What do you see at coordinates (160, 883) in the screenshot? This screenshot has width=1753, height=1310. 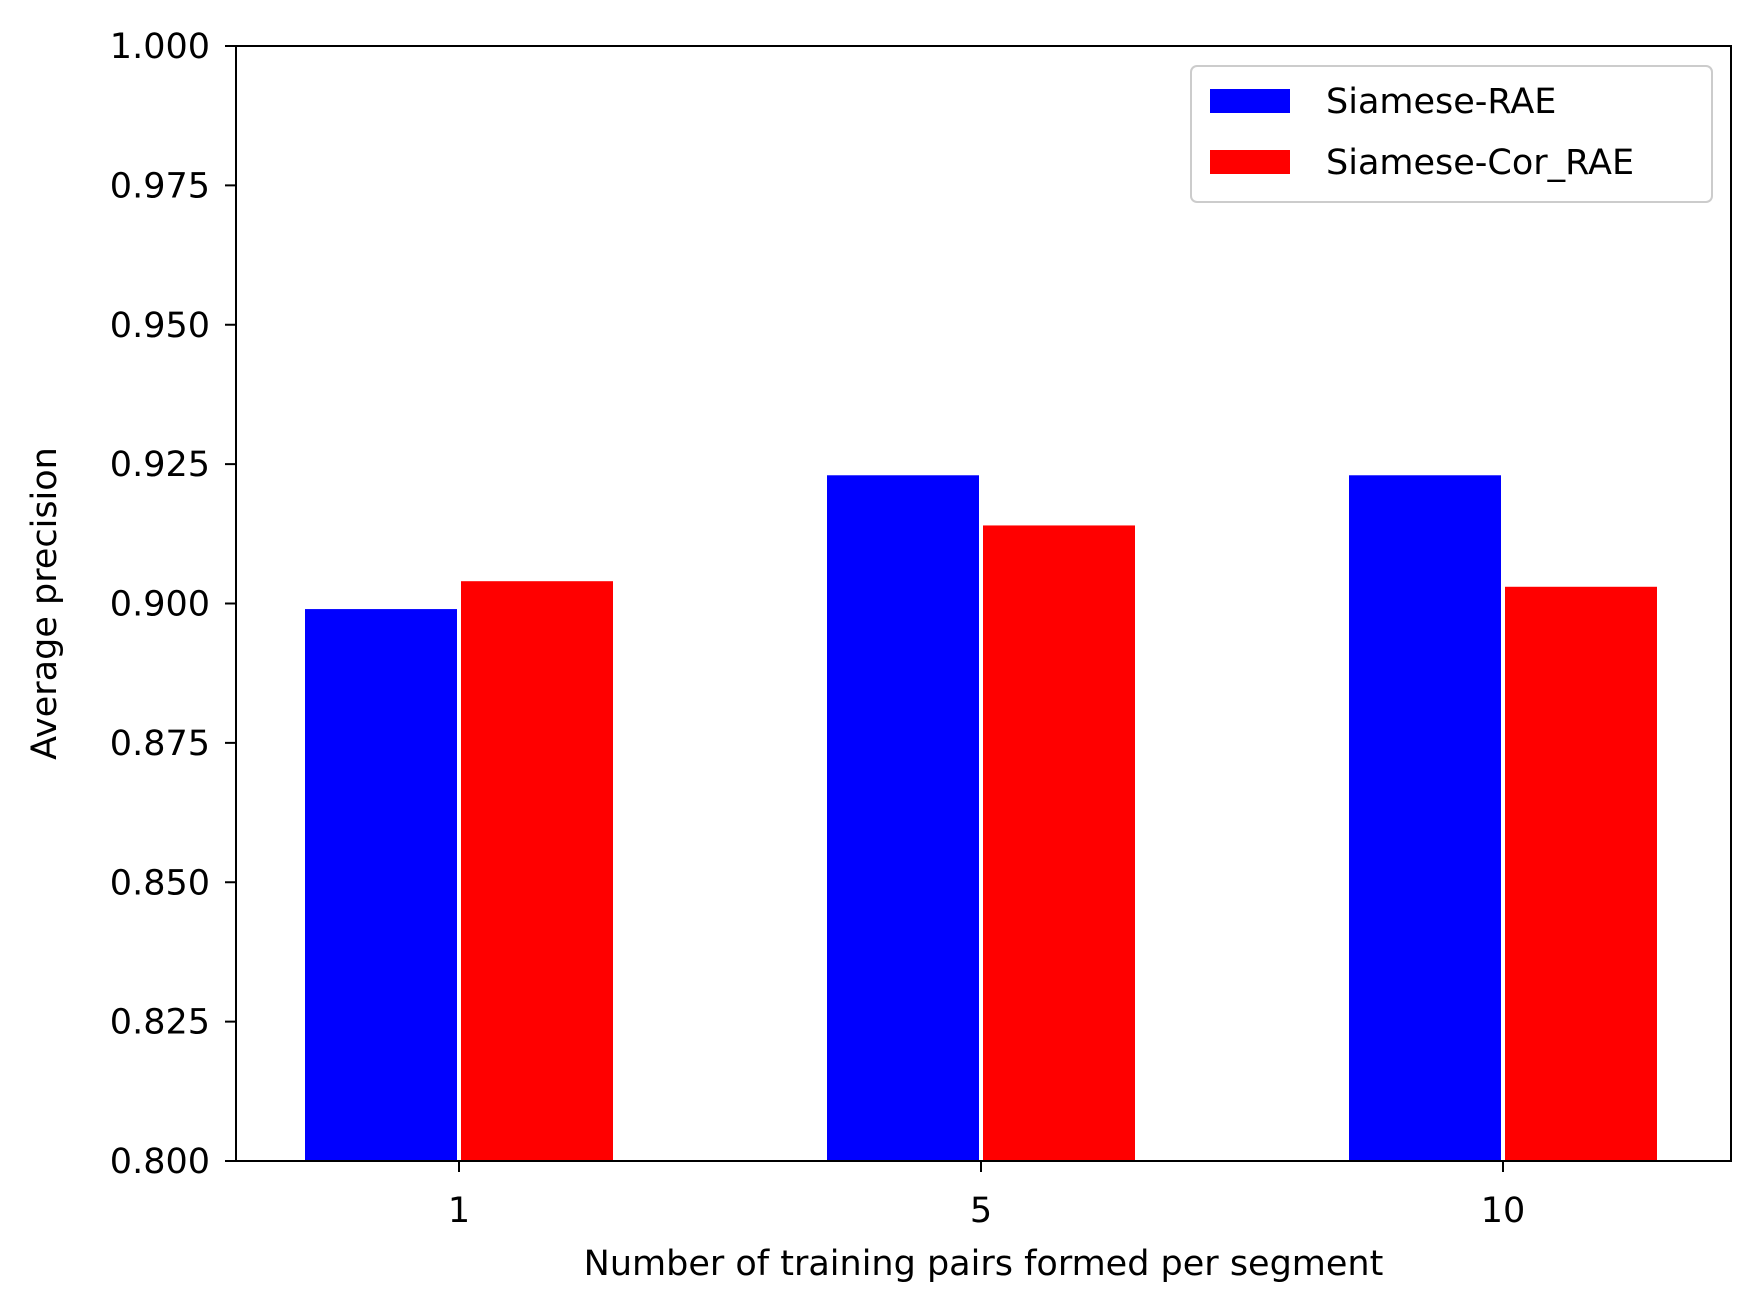 I see `y-tick-label: 0.850` at bounding box center [160, 883].